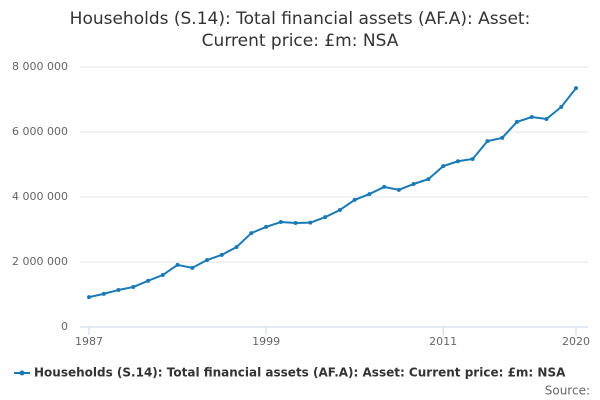 Image resolution: width=600 pixels, height=400 pixels. Describe the element at coordinates (40, 261) in the screenshot. I see `y-tick-label: 2 000 000` at that location.